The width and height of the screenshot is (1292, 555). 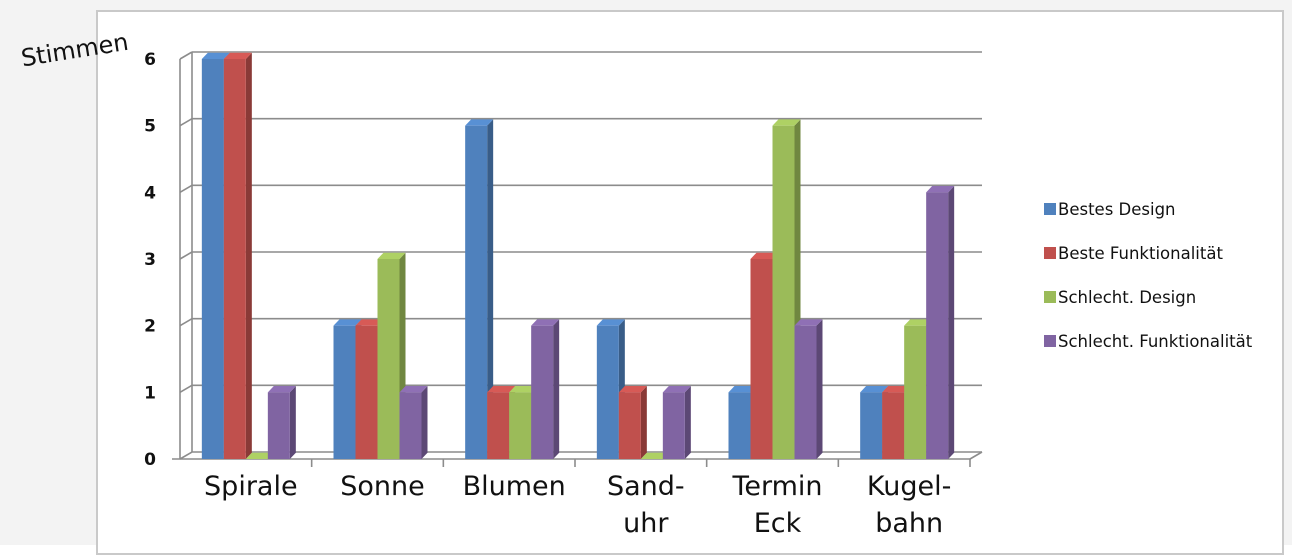 I want to click on y-tick-labels: 0 1 2 3 4 5 6, so click(x=150, y=260).